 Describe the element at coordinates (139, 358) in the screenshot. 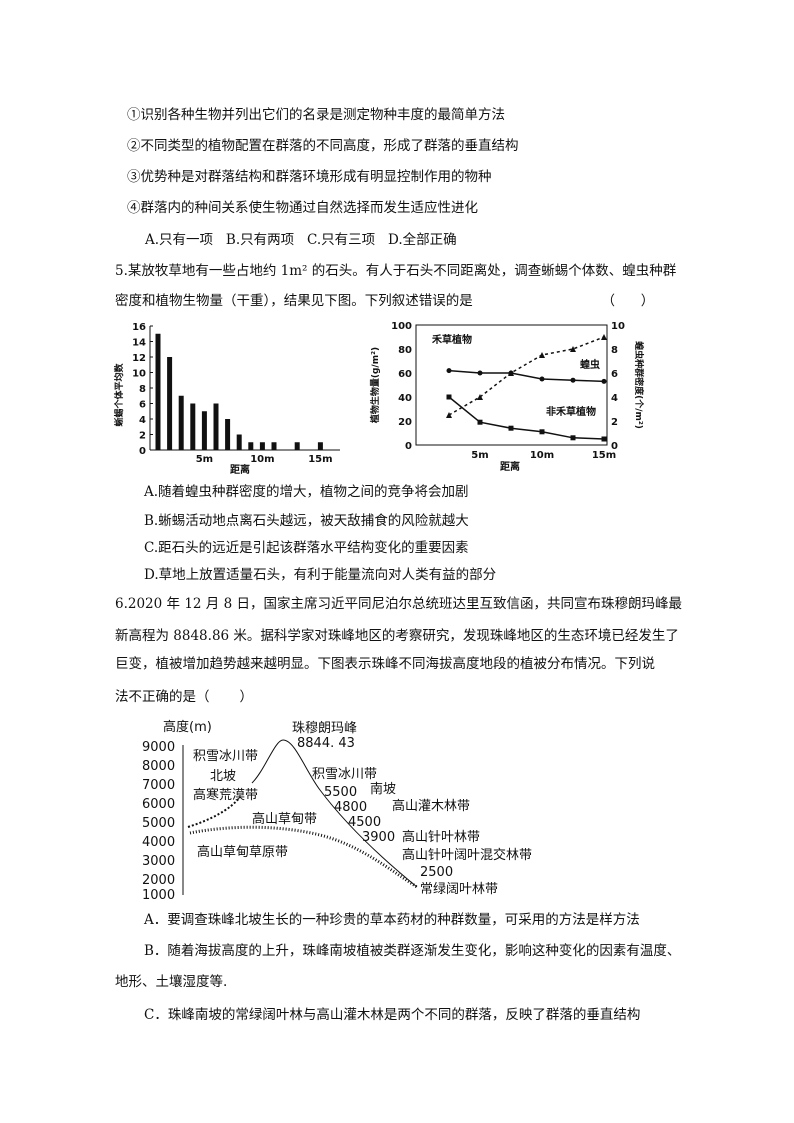

I see `y-tick-label: 12` at that location.